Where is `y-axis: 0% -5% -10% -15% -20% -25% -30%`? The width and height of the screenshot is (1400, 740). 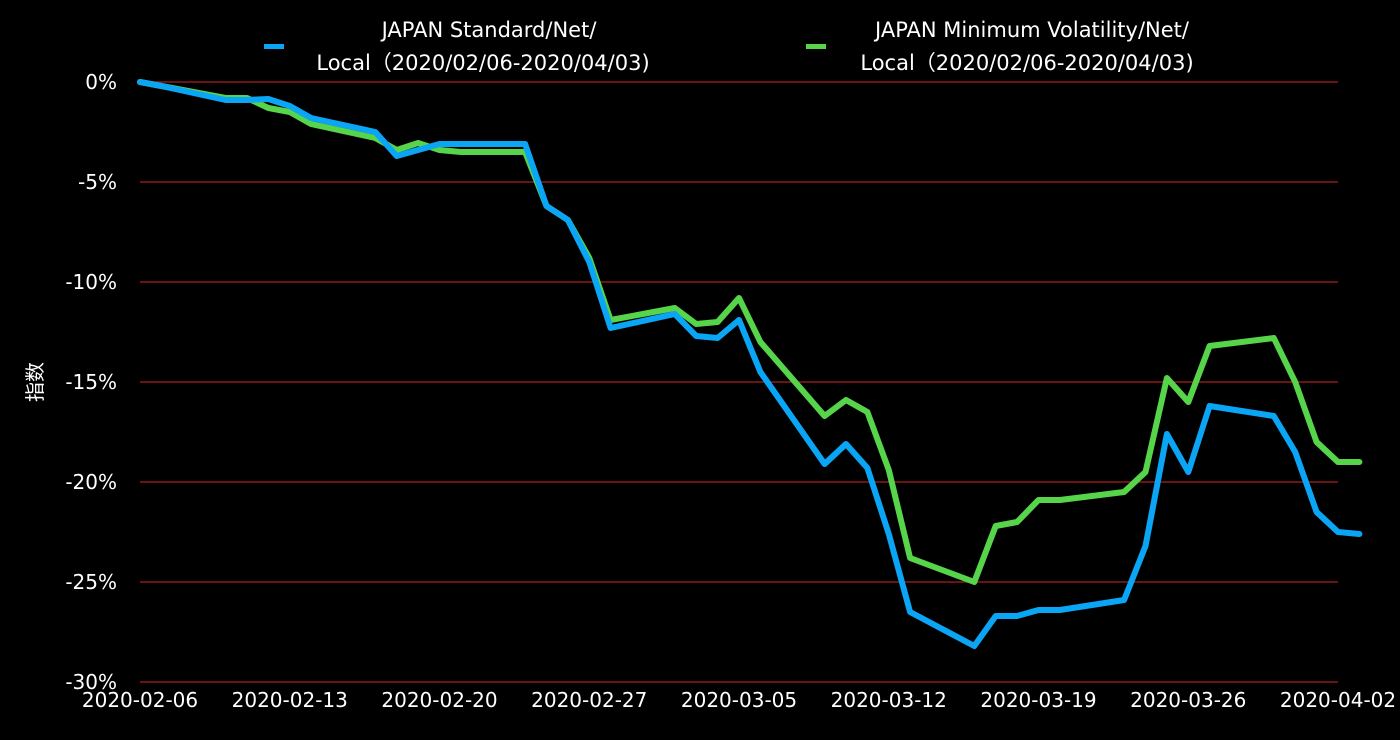 y-axis: 0% -5% -10% -15% -20% -25% -30% is located at coordinates (91, 382).